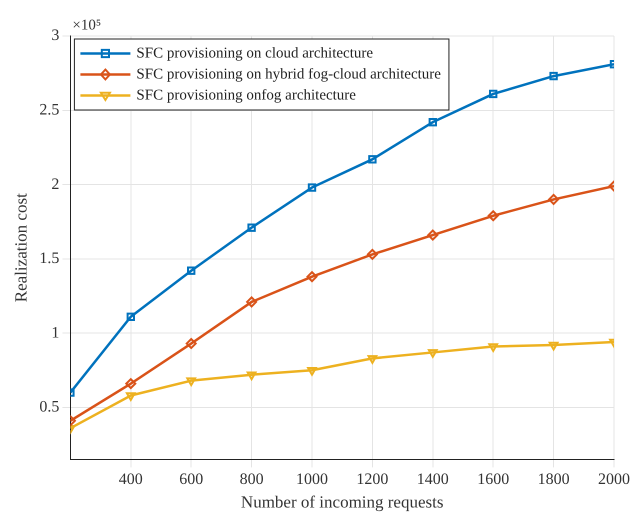  I want to click on x-tick-label: 800, so click(252, 479).